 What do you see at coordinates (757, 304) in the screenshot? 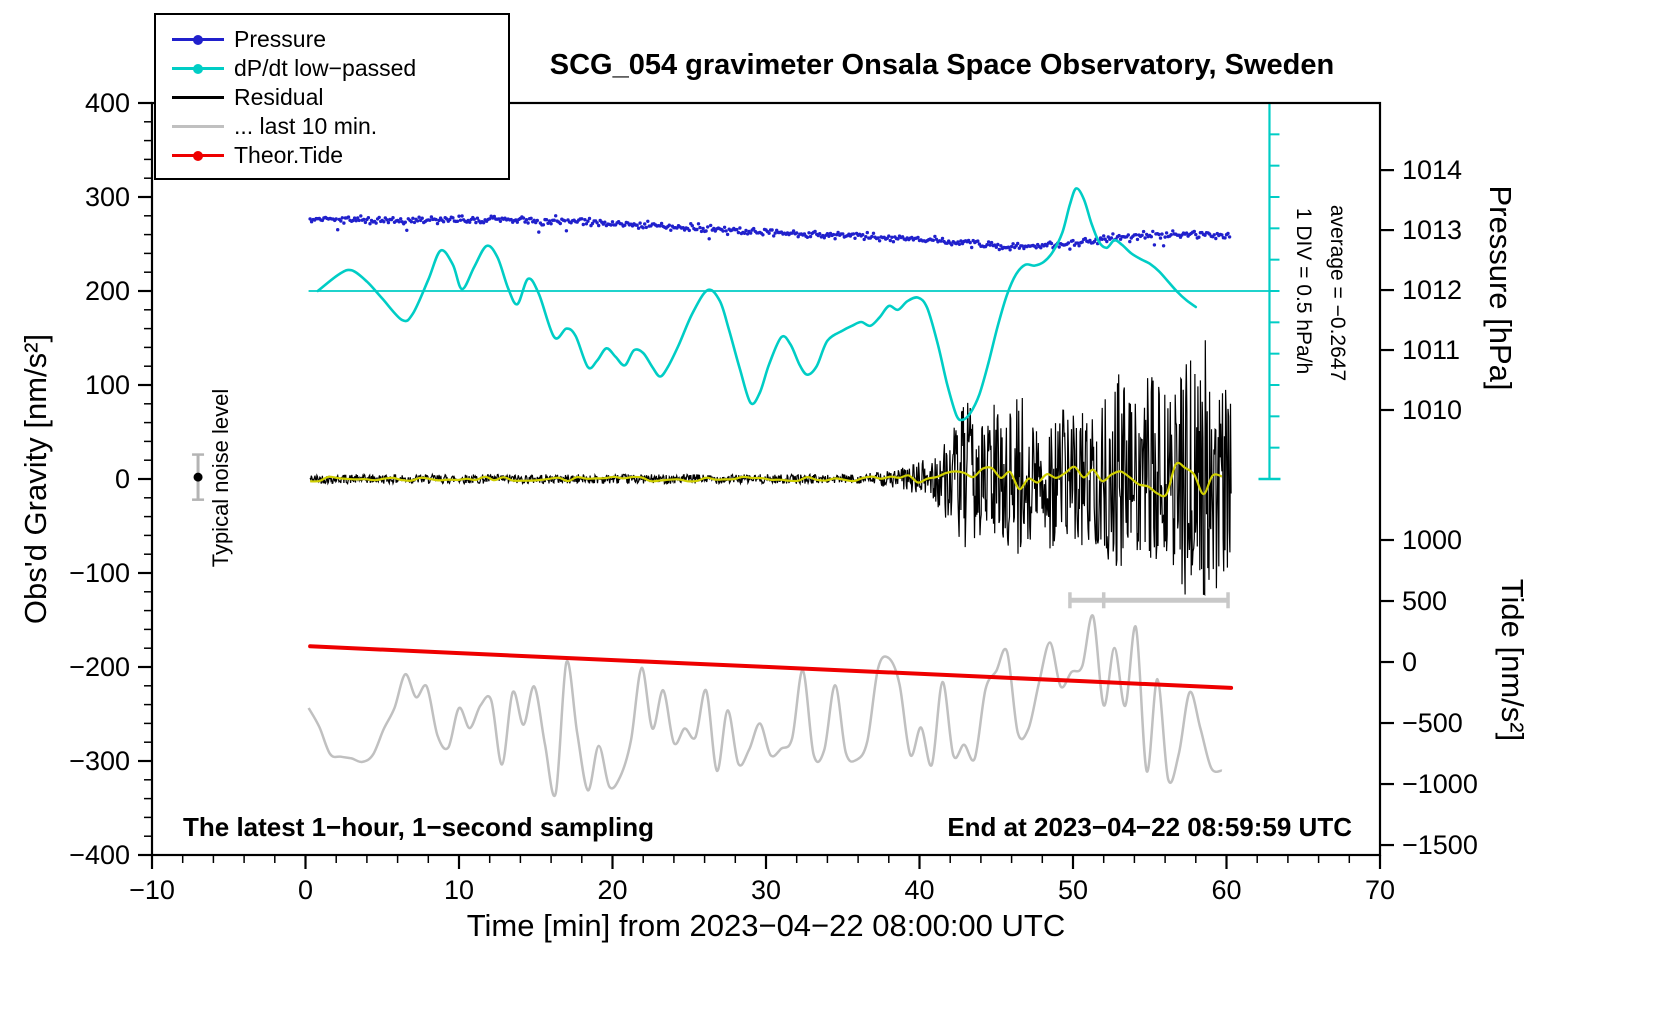
I see `series-dp-dt-low-passed` at bounding box center [757, 304].